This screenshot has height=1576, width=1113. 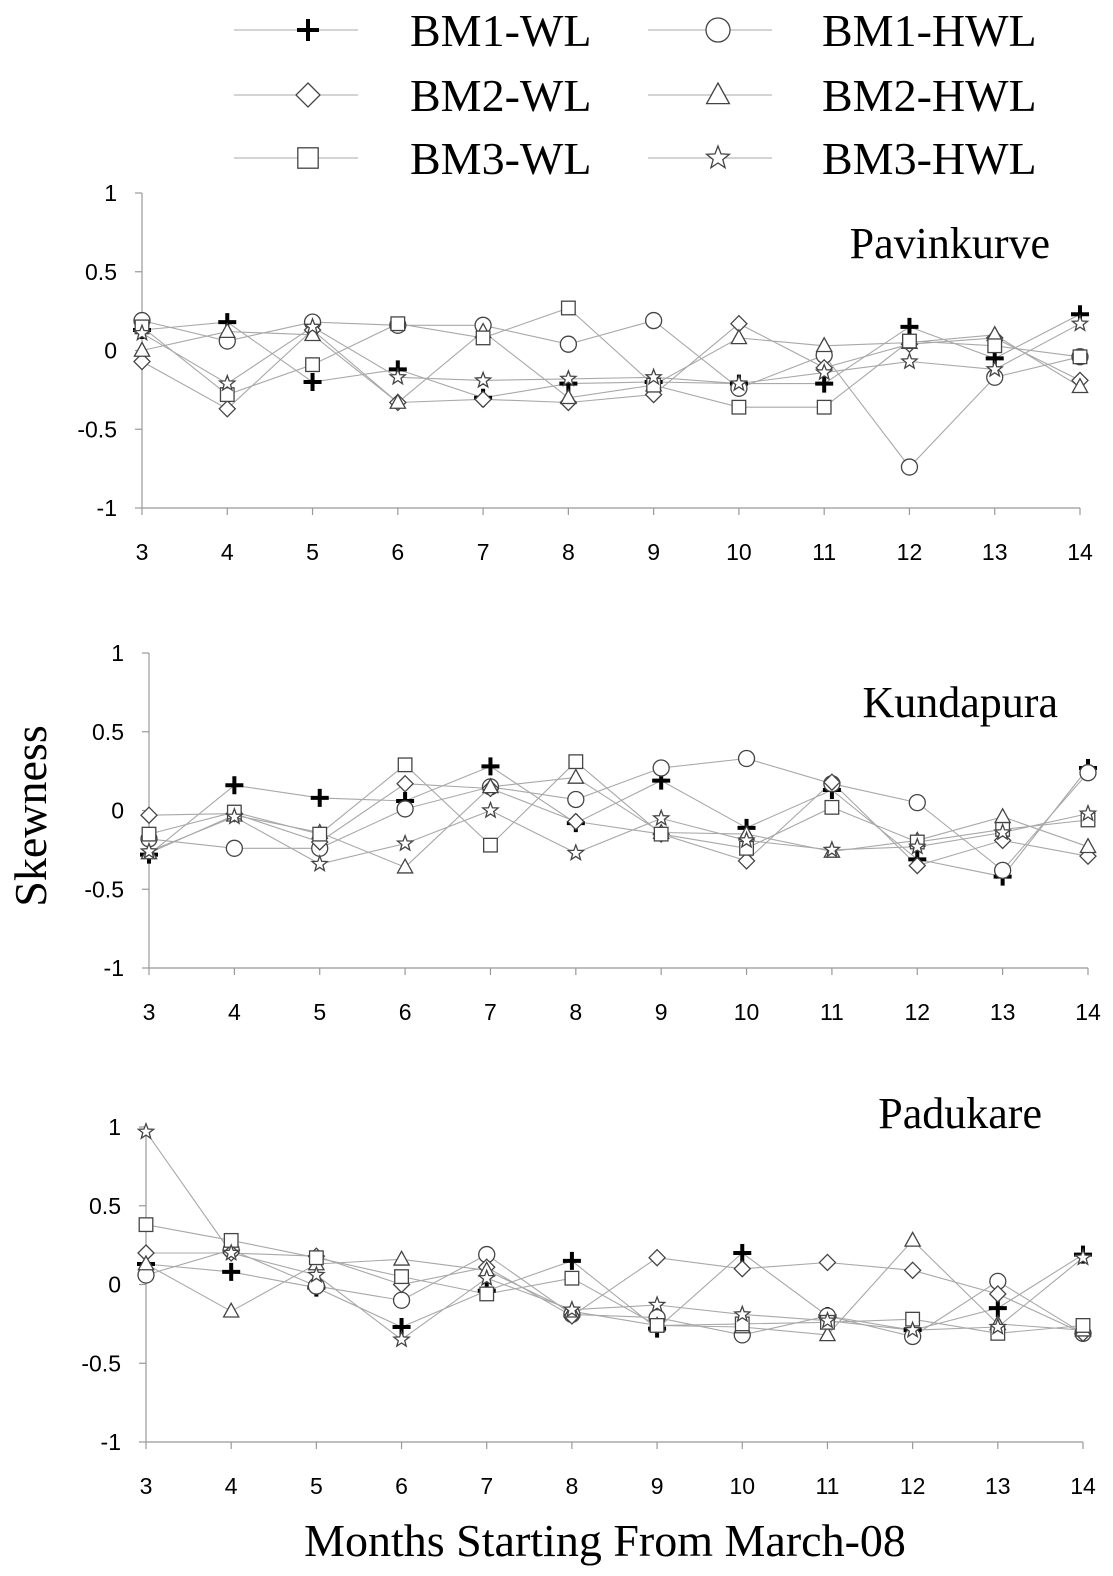 I want to click on legend: BM1-WL BM1-HWL BM2-WL BM2-HWL BM3-WL BM3-HWL, so click(x=635, y=94).